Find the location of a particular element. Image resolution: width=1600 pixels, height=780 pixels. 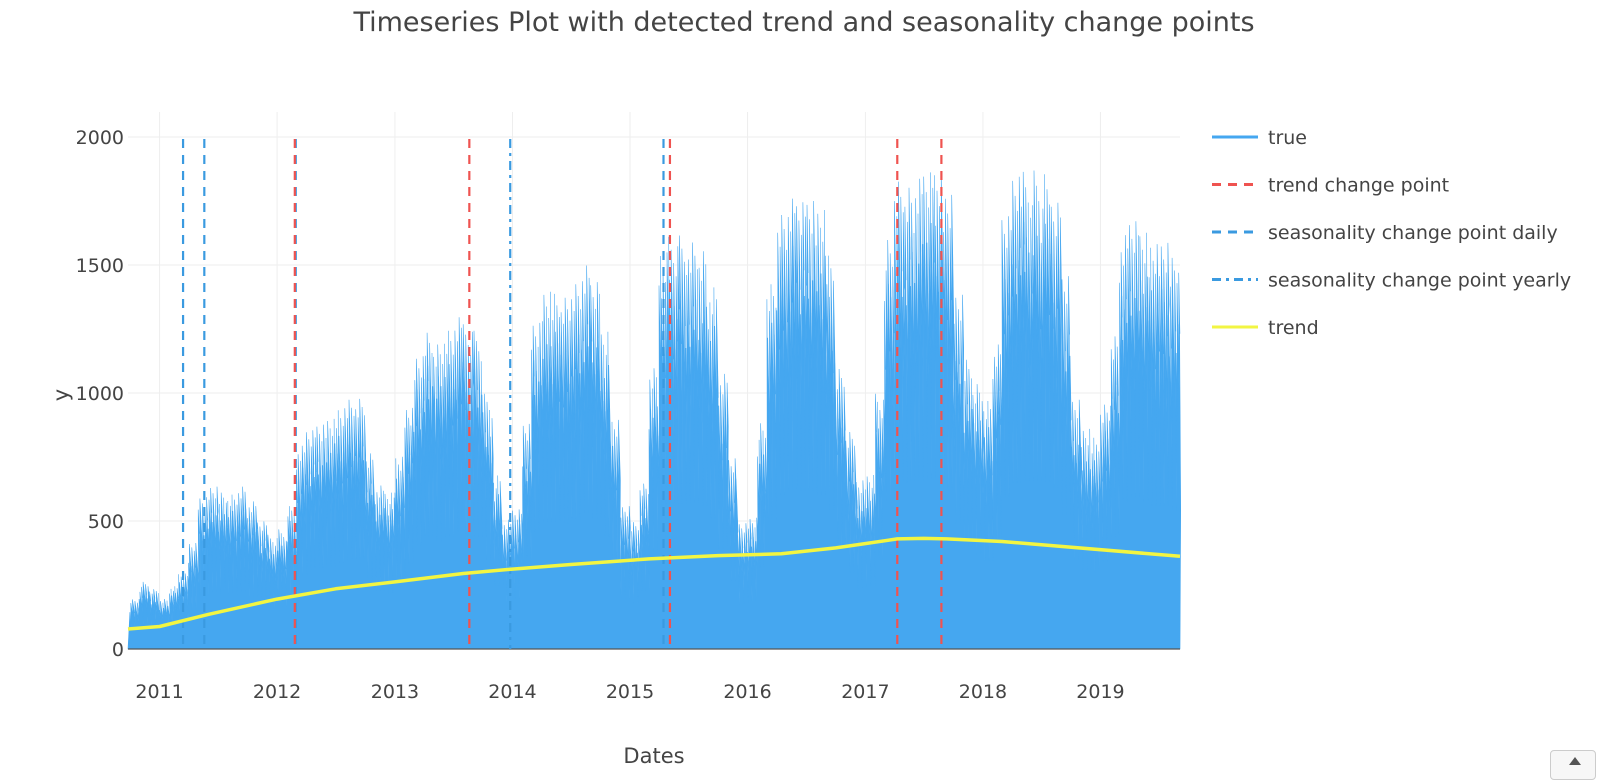

y-tick-label: 2000 is located at coordinates (100, 138).